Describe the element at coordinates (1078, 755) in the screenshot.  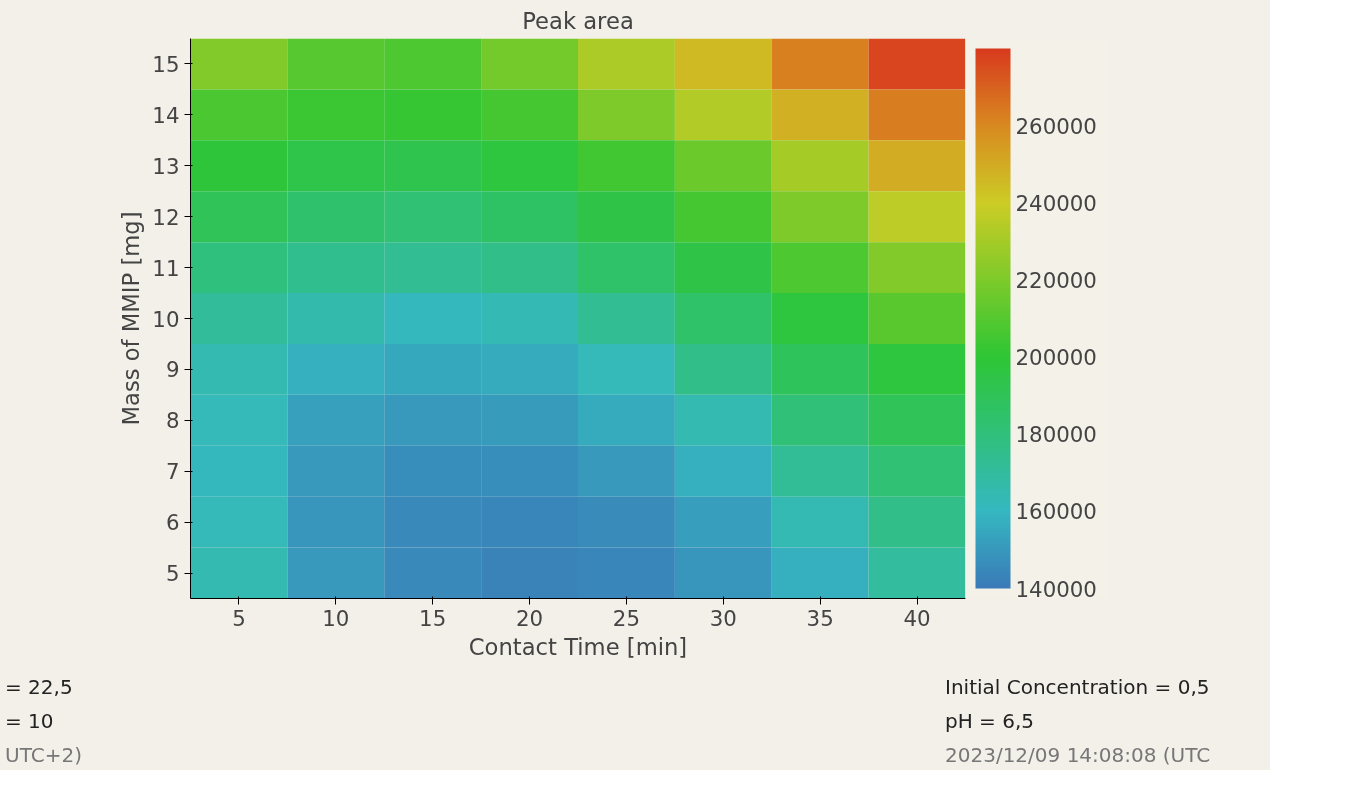
I see `text: 2023/12/09 14:08:08 (UTC` at that location.